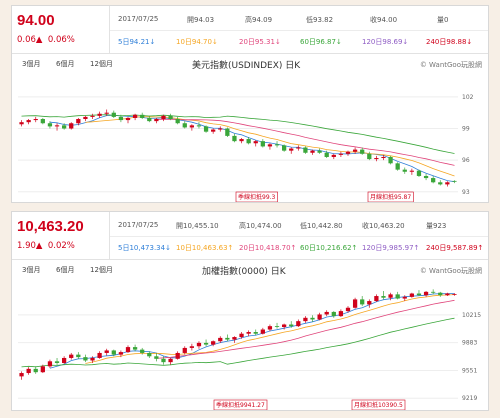 The image size is (500, 418). I want to click on y-tick-label: 9883, so click(469, 343).